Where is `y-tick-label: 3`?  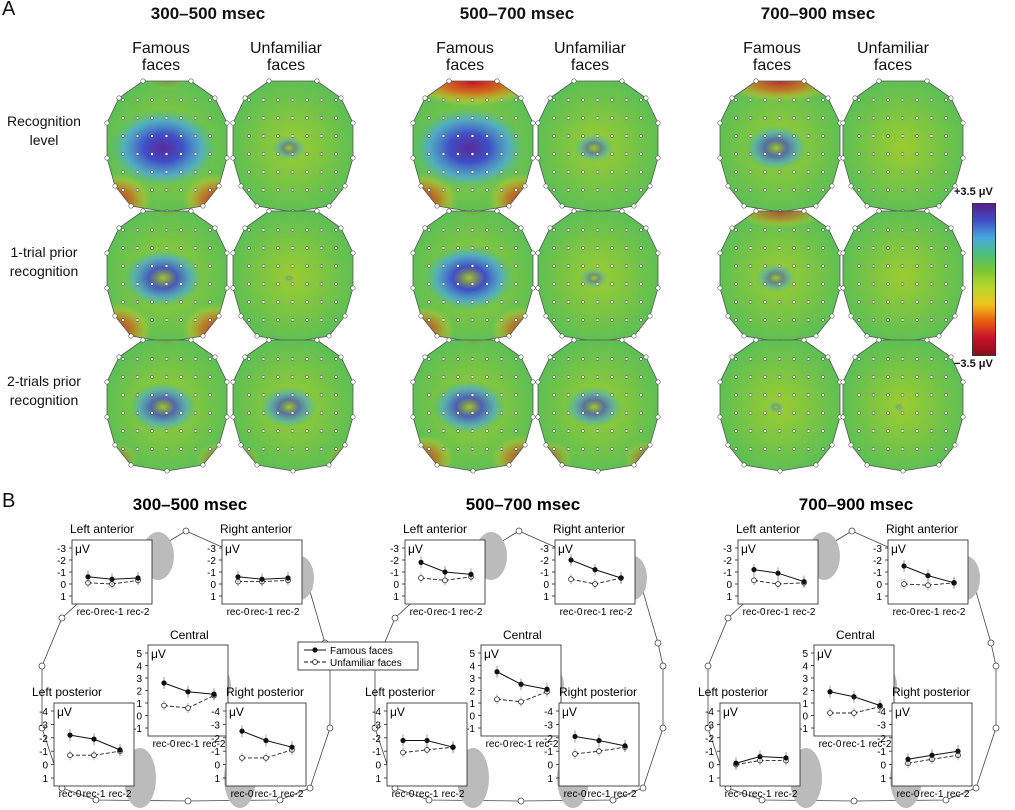 y-tick-label: 3 is located at coordinates (139, 679).